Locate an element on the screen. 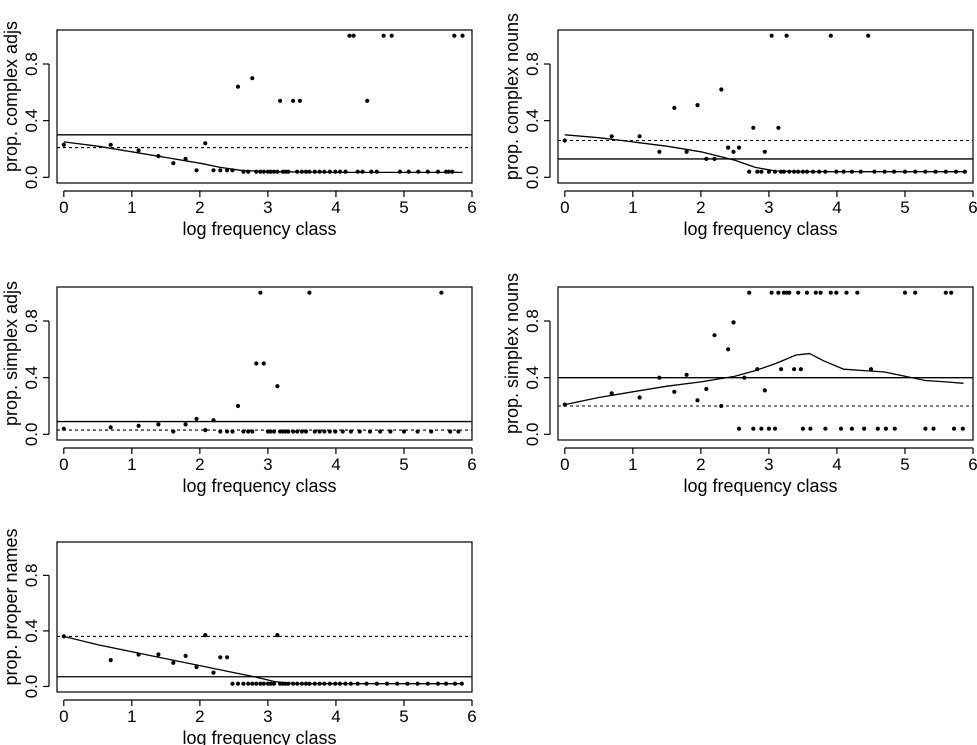  x-axis-title: log frequency class is located at coordinates (259, 736).